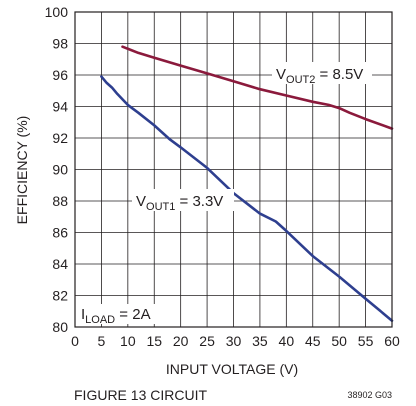  I want to click on x-tick-label: 15, so click(154, 341).